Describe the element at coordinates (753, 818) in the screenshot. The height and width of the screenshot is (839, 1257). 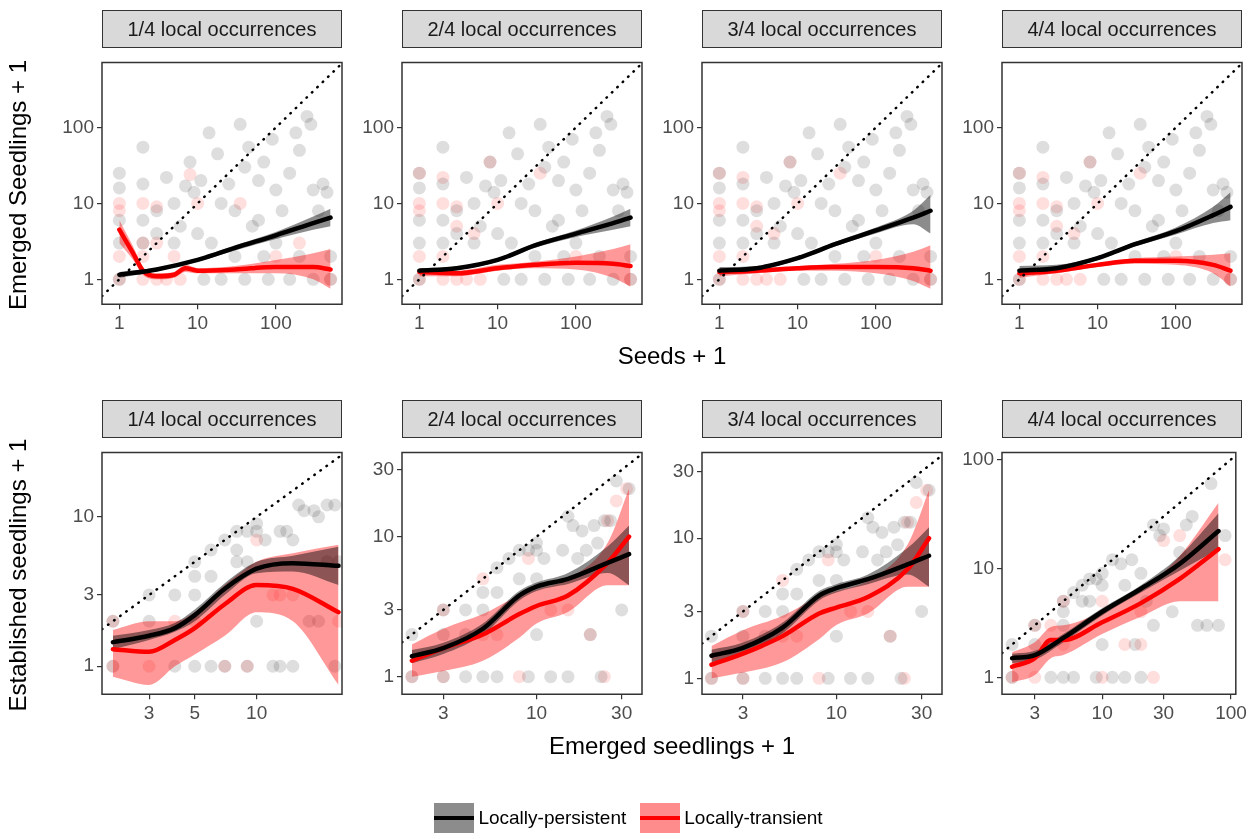
I see `legend-label: Locally-transient` at that location.